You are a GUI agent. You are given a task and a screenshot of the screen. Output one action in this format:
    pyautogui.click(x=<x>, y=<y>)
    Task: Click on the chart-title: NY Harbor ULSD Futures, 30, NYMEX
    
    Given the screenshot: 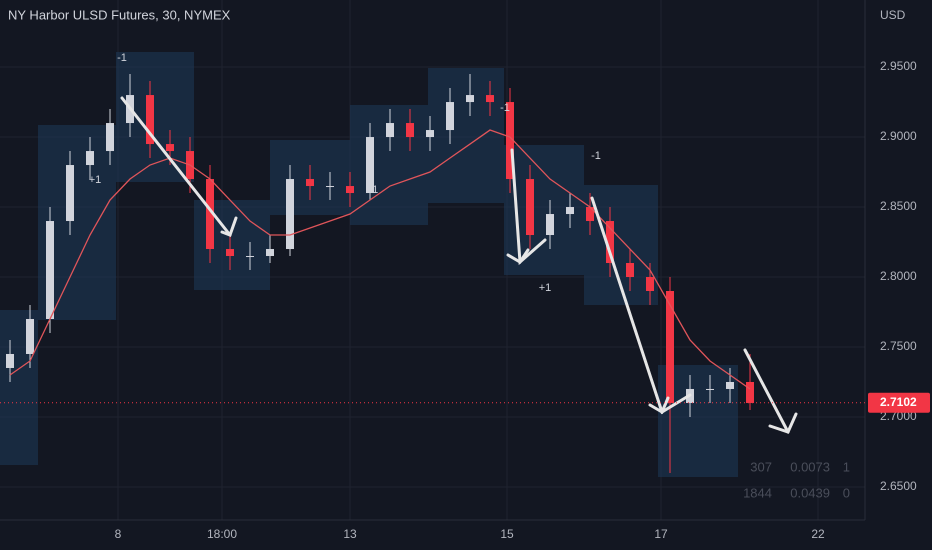 What is the action you would take?
    pyautogui.click(x=119, y=14)
    